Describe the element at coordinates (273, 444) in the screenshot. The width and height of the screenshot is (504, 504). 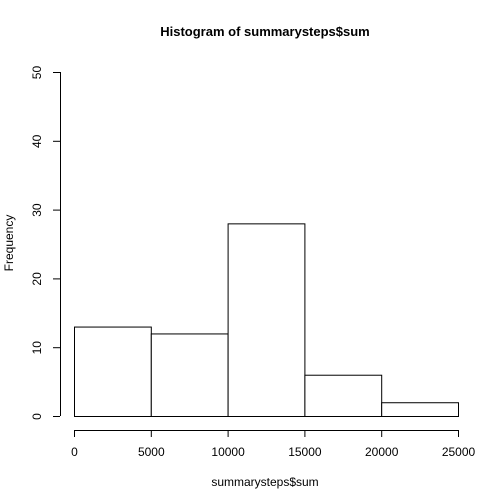
I see `x-axis: 0 5000 10000 15000 20000 25000` at that location.